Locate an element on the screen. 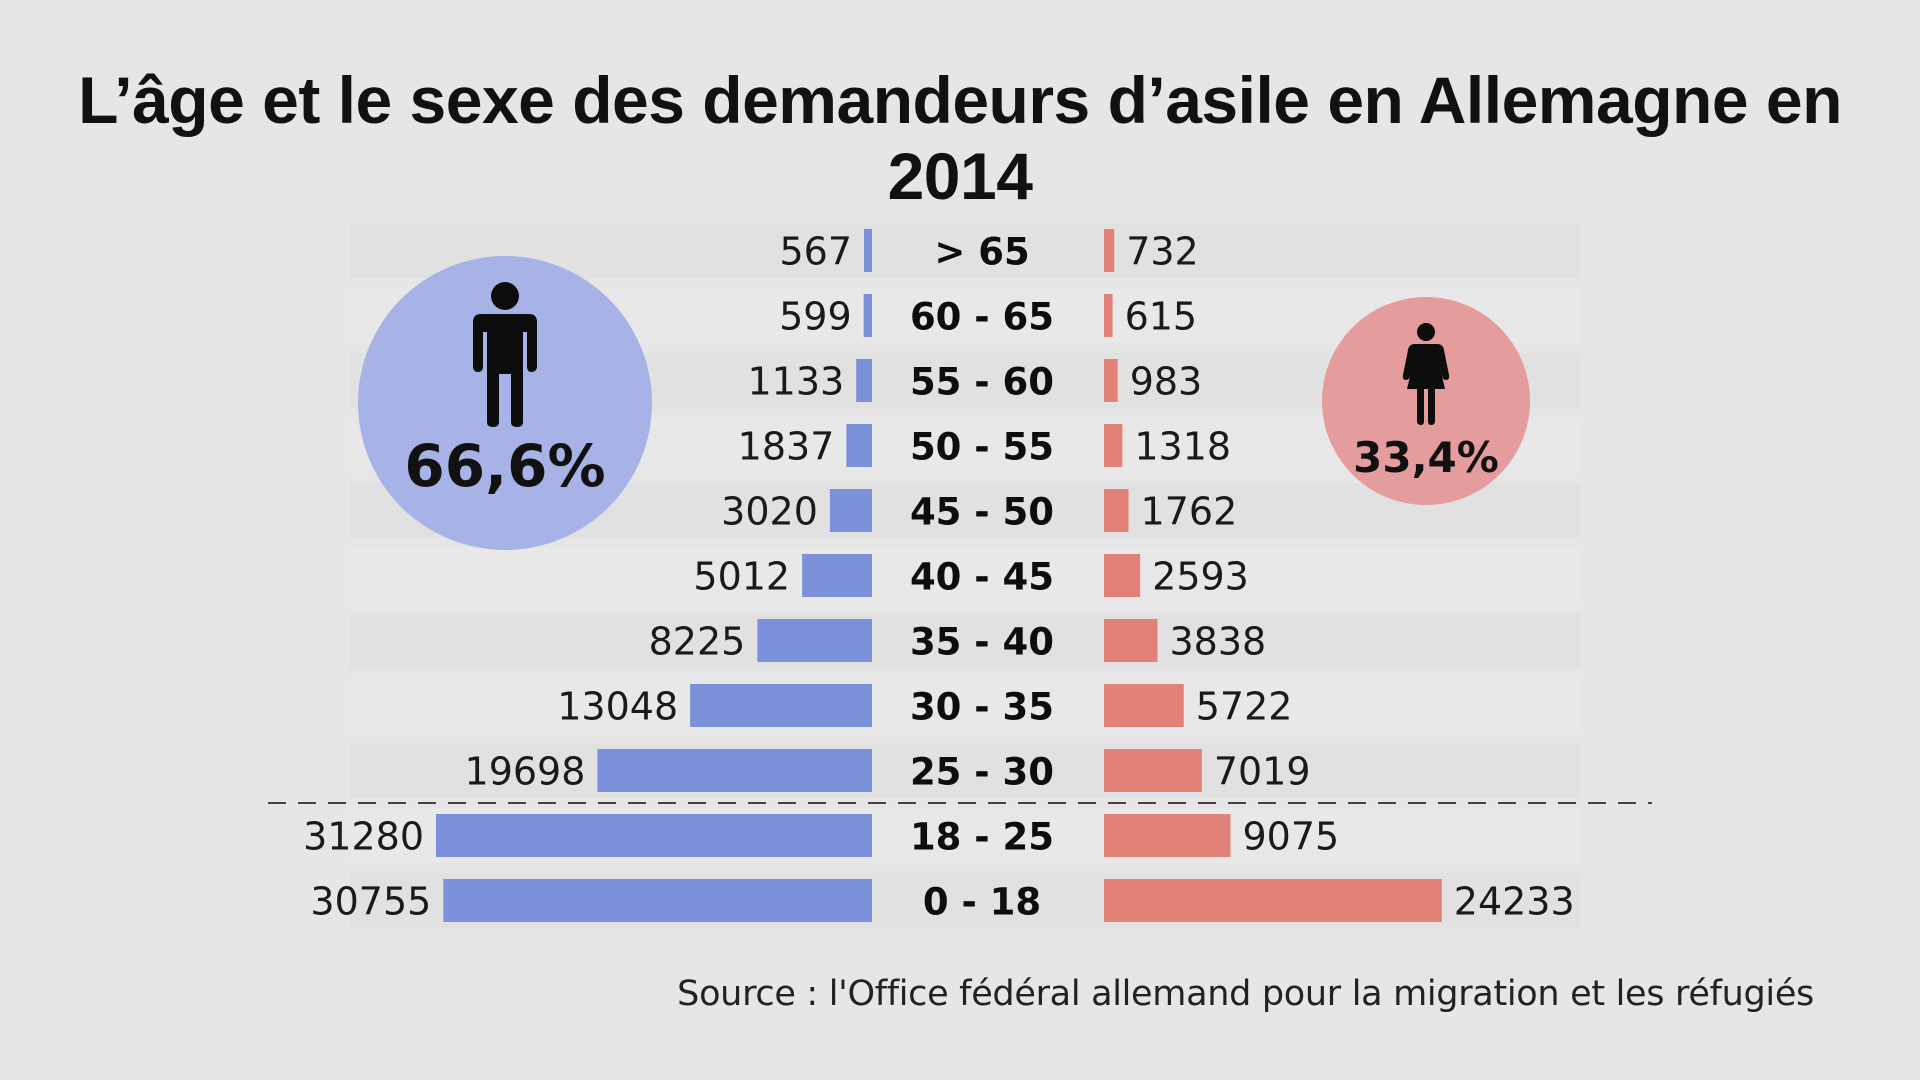  male-value-label: 8225 is located at coordinates (697, 642).